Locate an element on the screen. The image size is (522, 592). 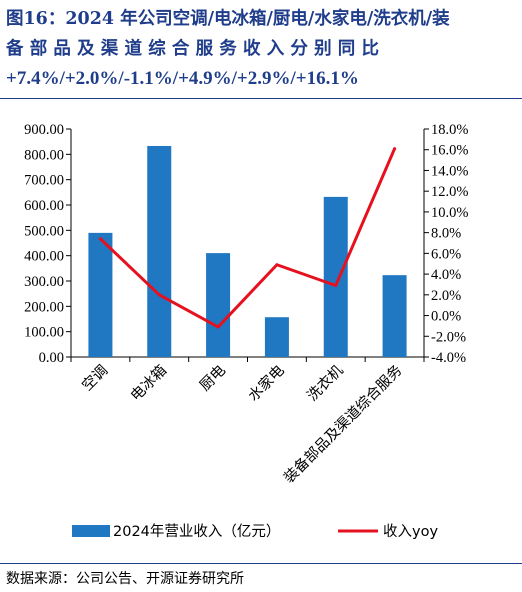
title-rule is located at coordinates (261, 98).